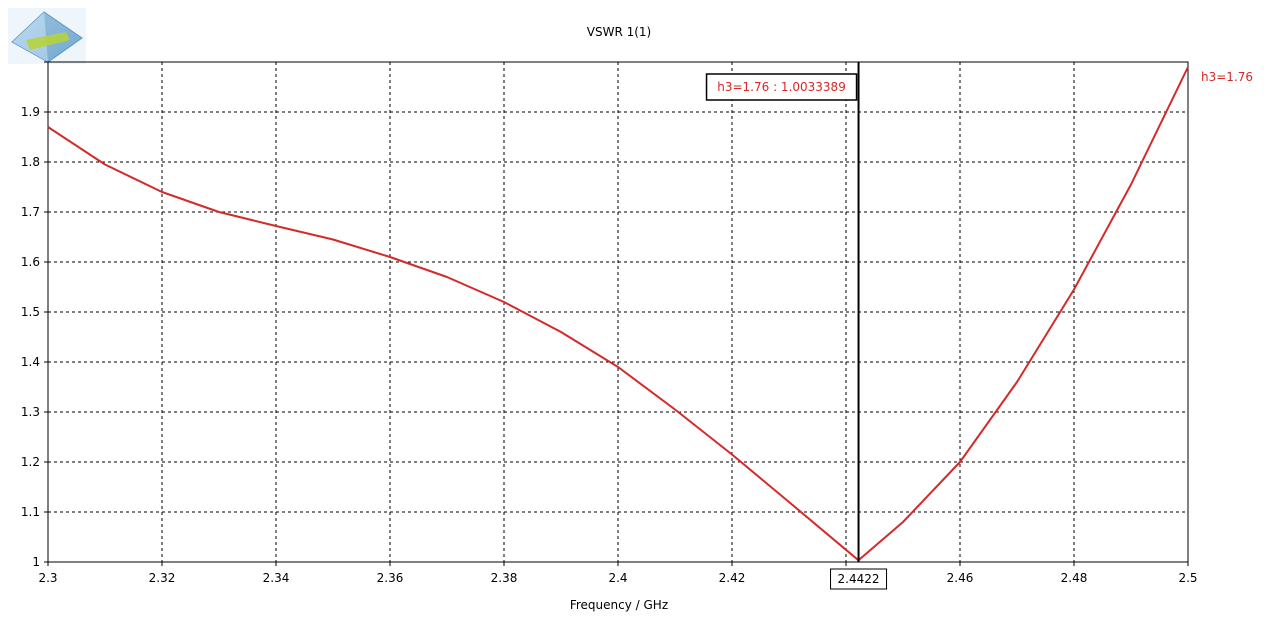 The image size is (1280, 617). I want to click on y-tick-label: 1, so click(36, 562).